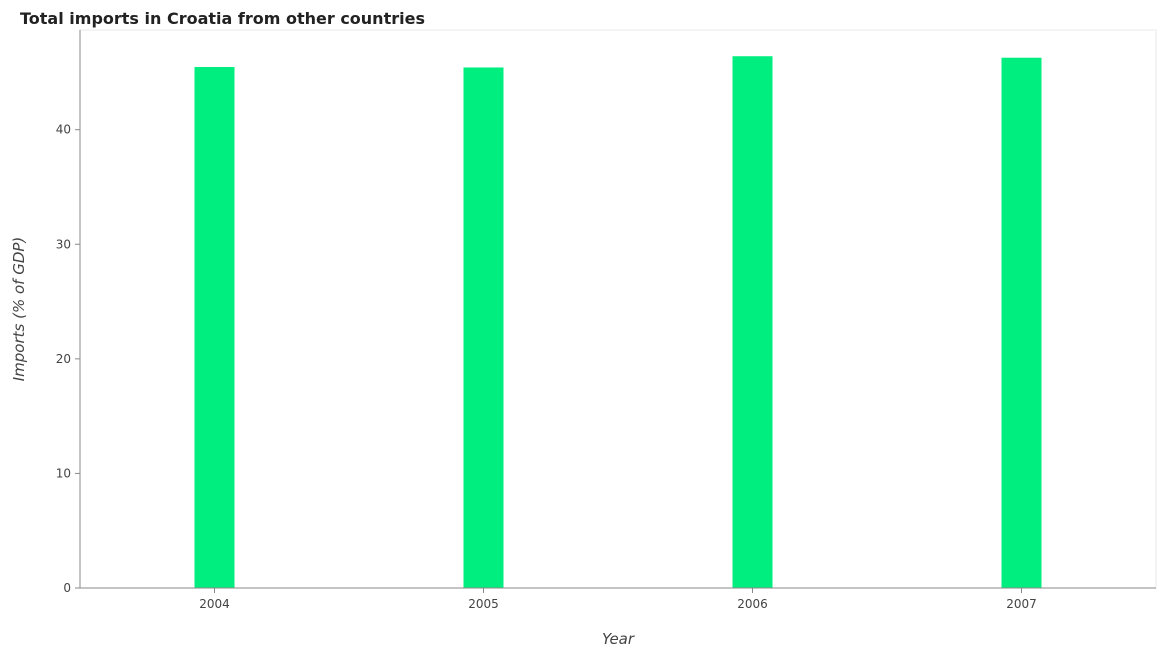 The width and height of the screenshot is (1166, 650). Describe the element at coordinates (63, 244) in the screenshot. I see `y-tick-label: 30` at that location.